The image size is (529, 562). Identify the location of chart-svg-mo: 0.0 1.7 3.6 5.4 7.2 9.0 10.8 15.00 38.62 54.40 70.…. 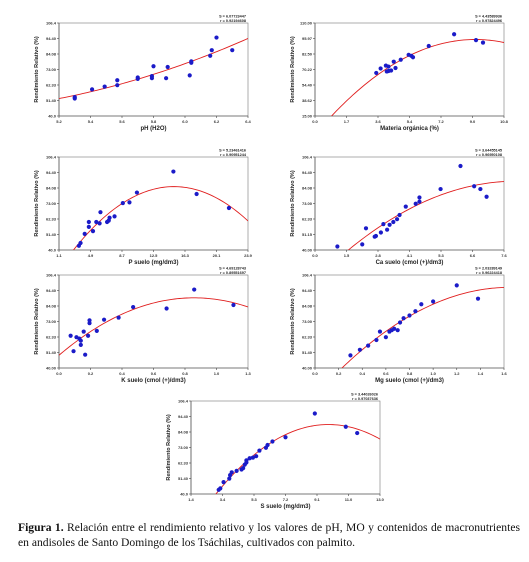
(399, 74).